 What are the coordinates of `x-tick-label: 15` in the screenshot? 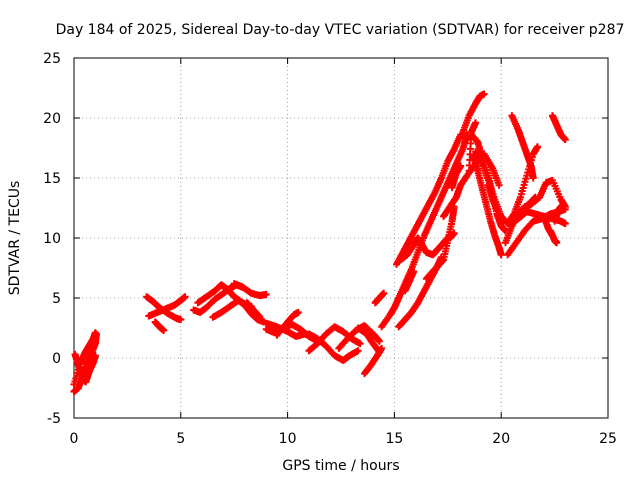 It's located at (394, 439).